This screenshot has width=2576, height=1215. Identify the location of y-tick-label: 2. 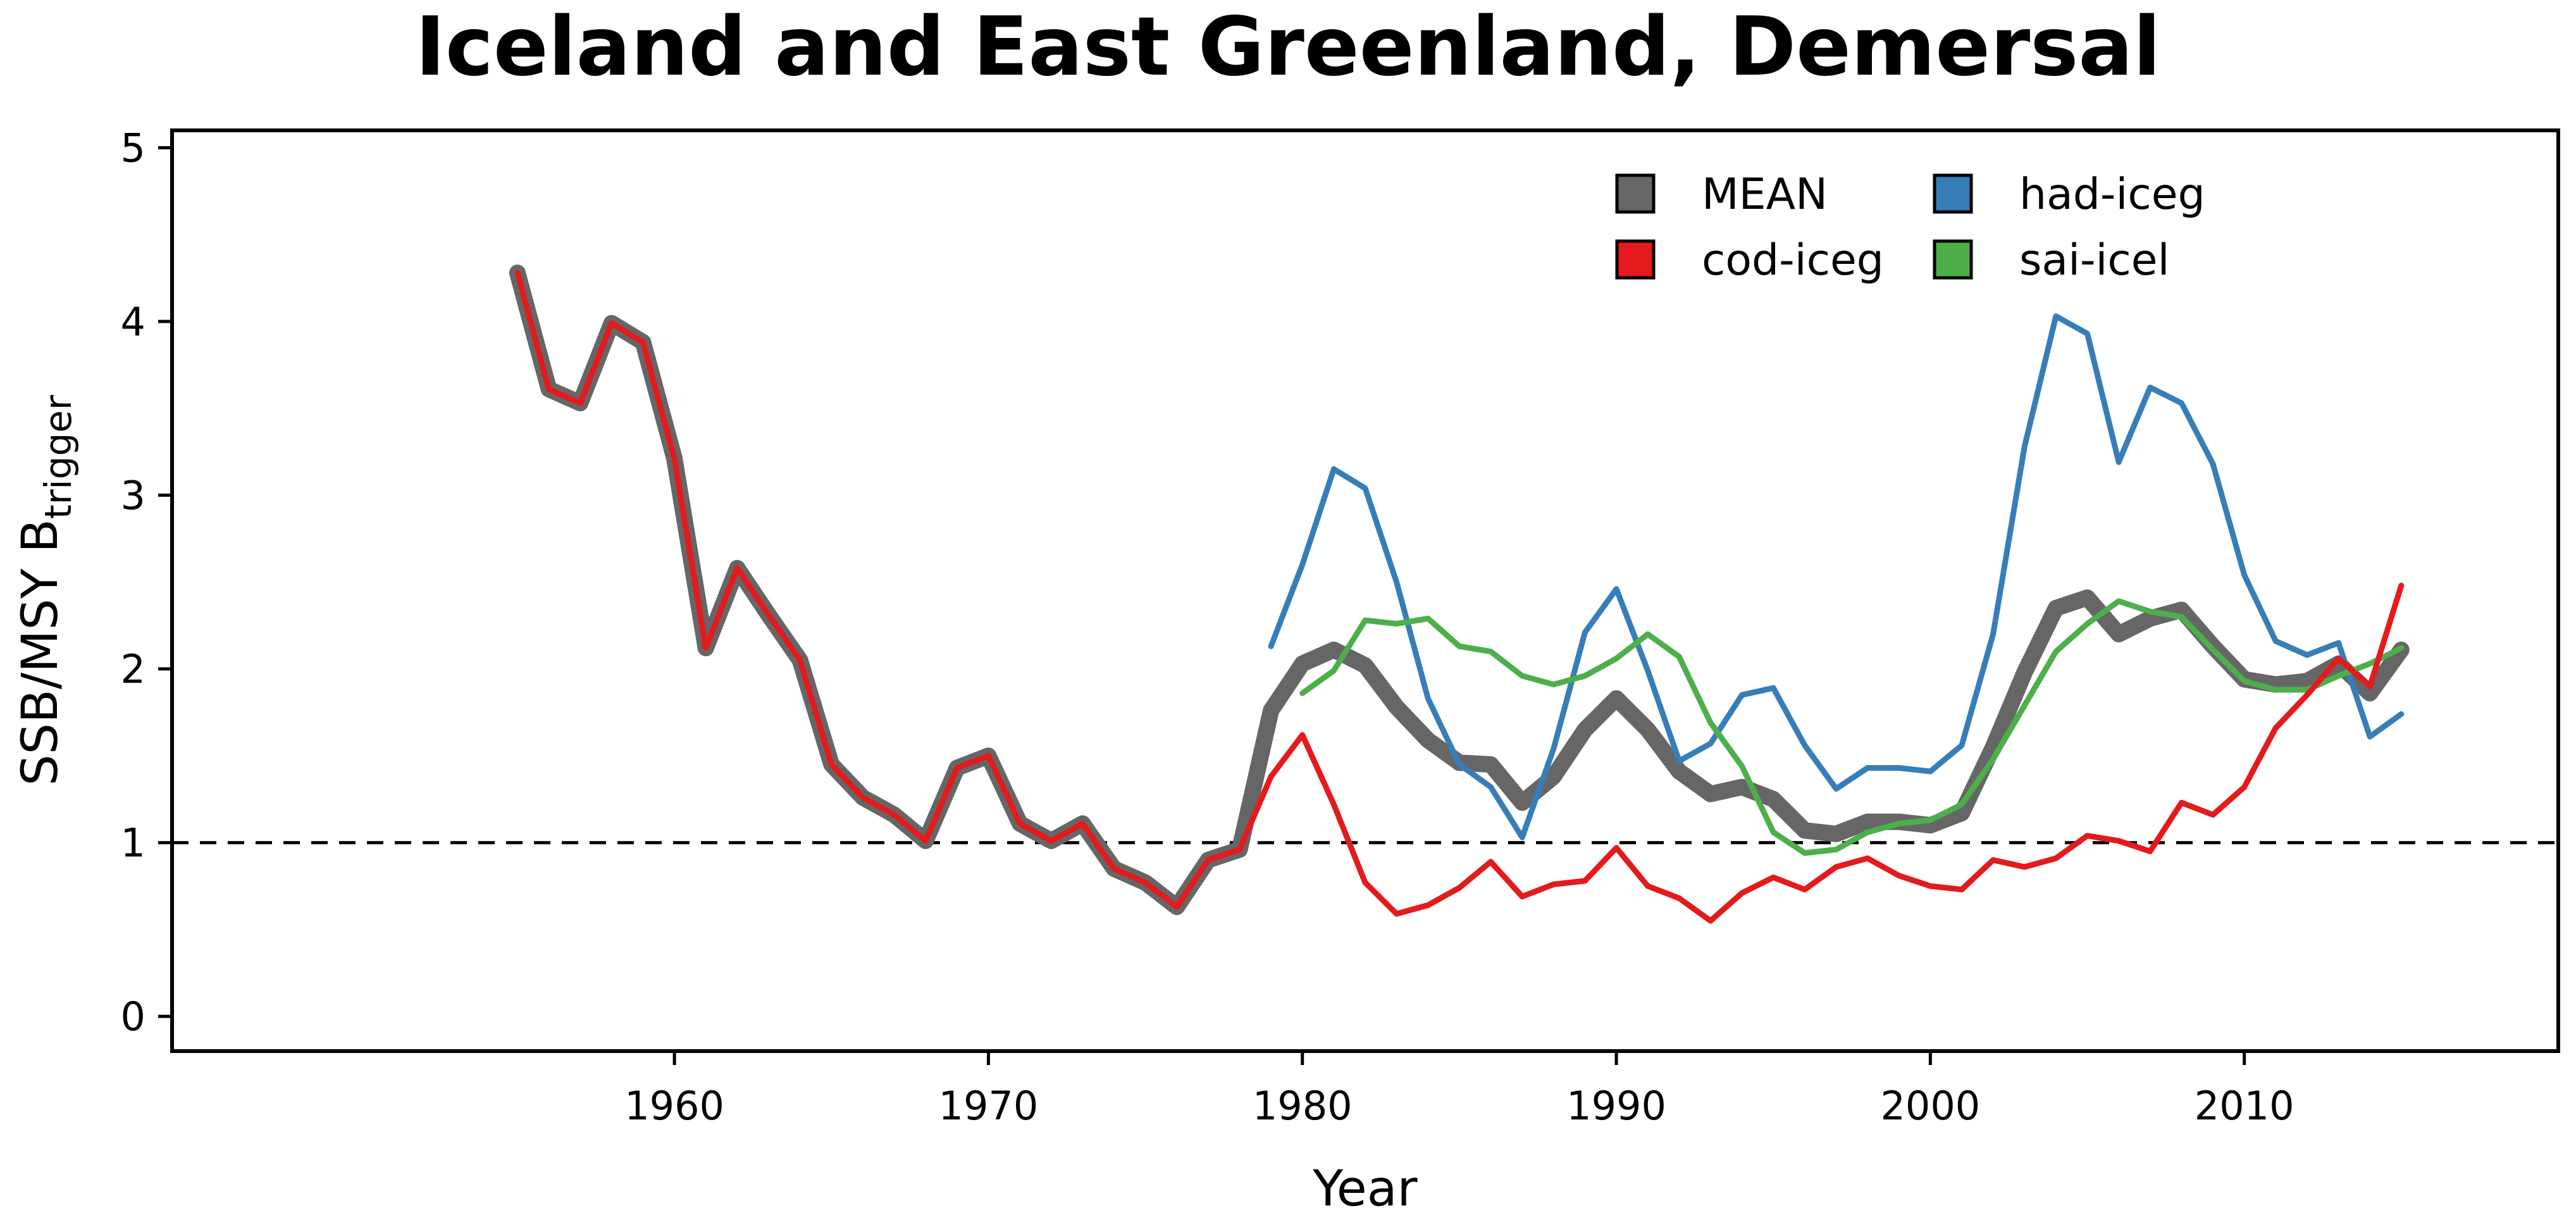
(133, 669).